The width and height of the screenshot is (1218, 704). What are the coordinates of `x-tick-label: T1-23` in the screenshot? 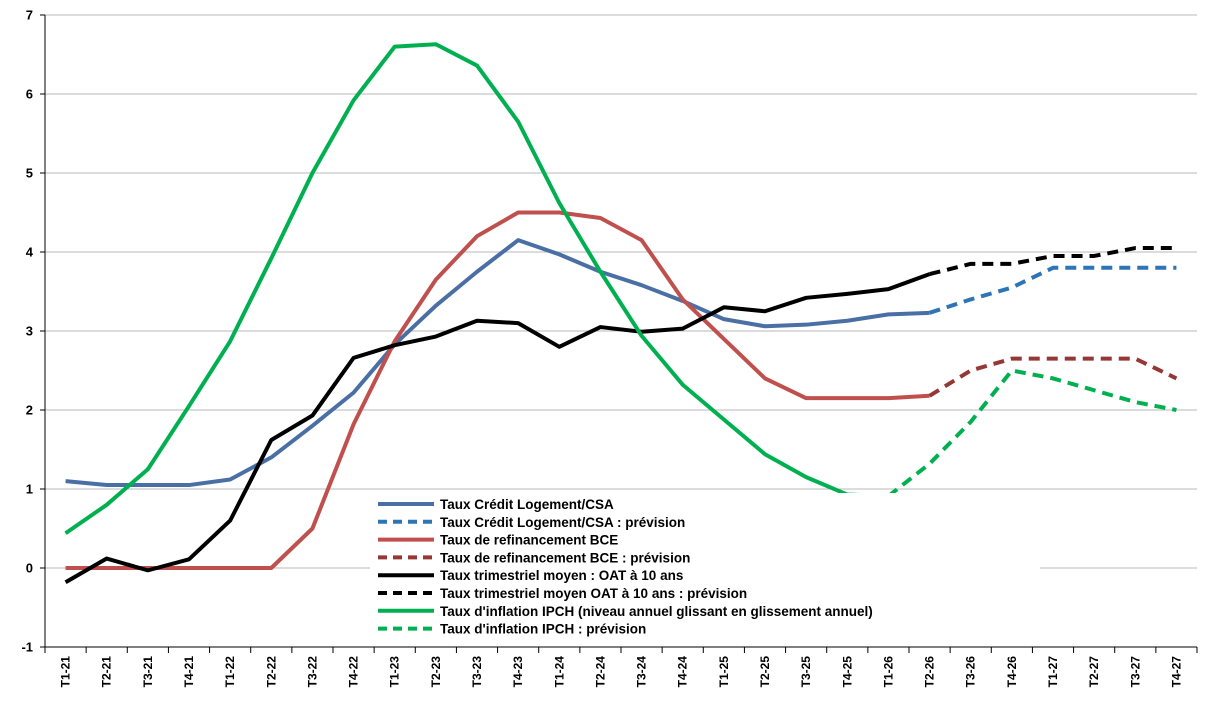 It's located at (395, 672).